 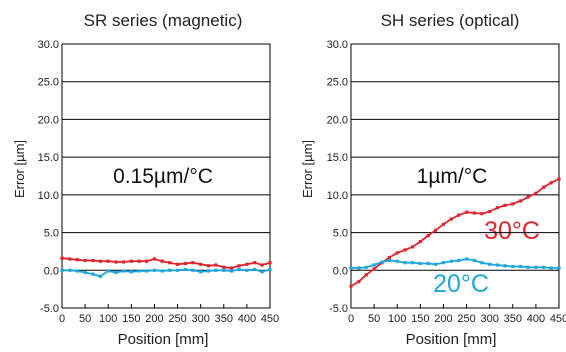 I want to click on sr-x-tick-label: 50, so click(x=85, y=319).